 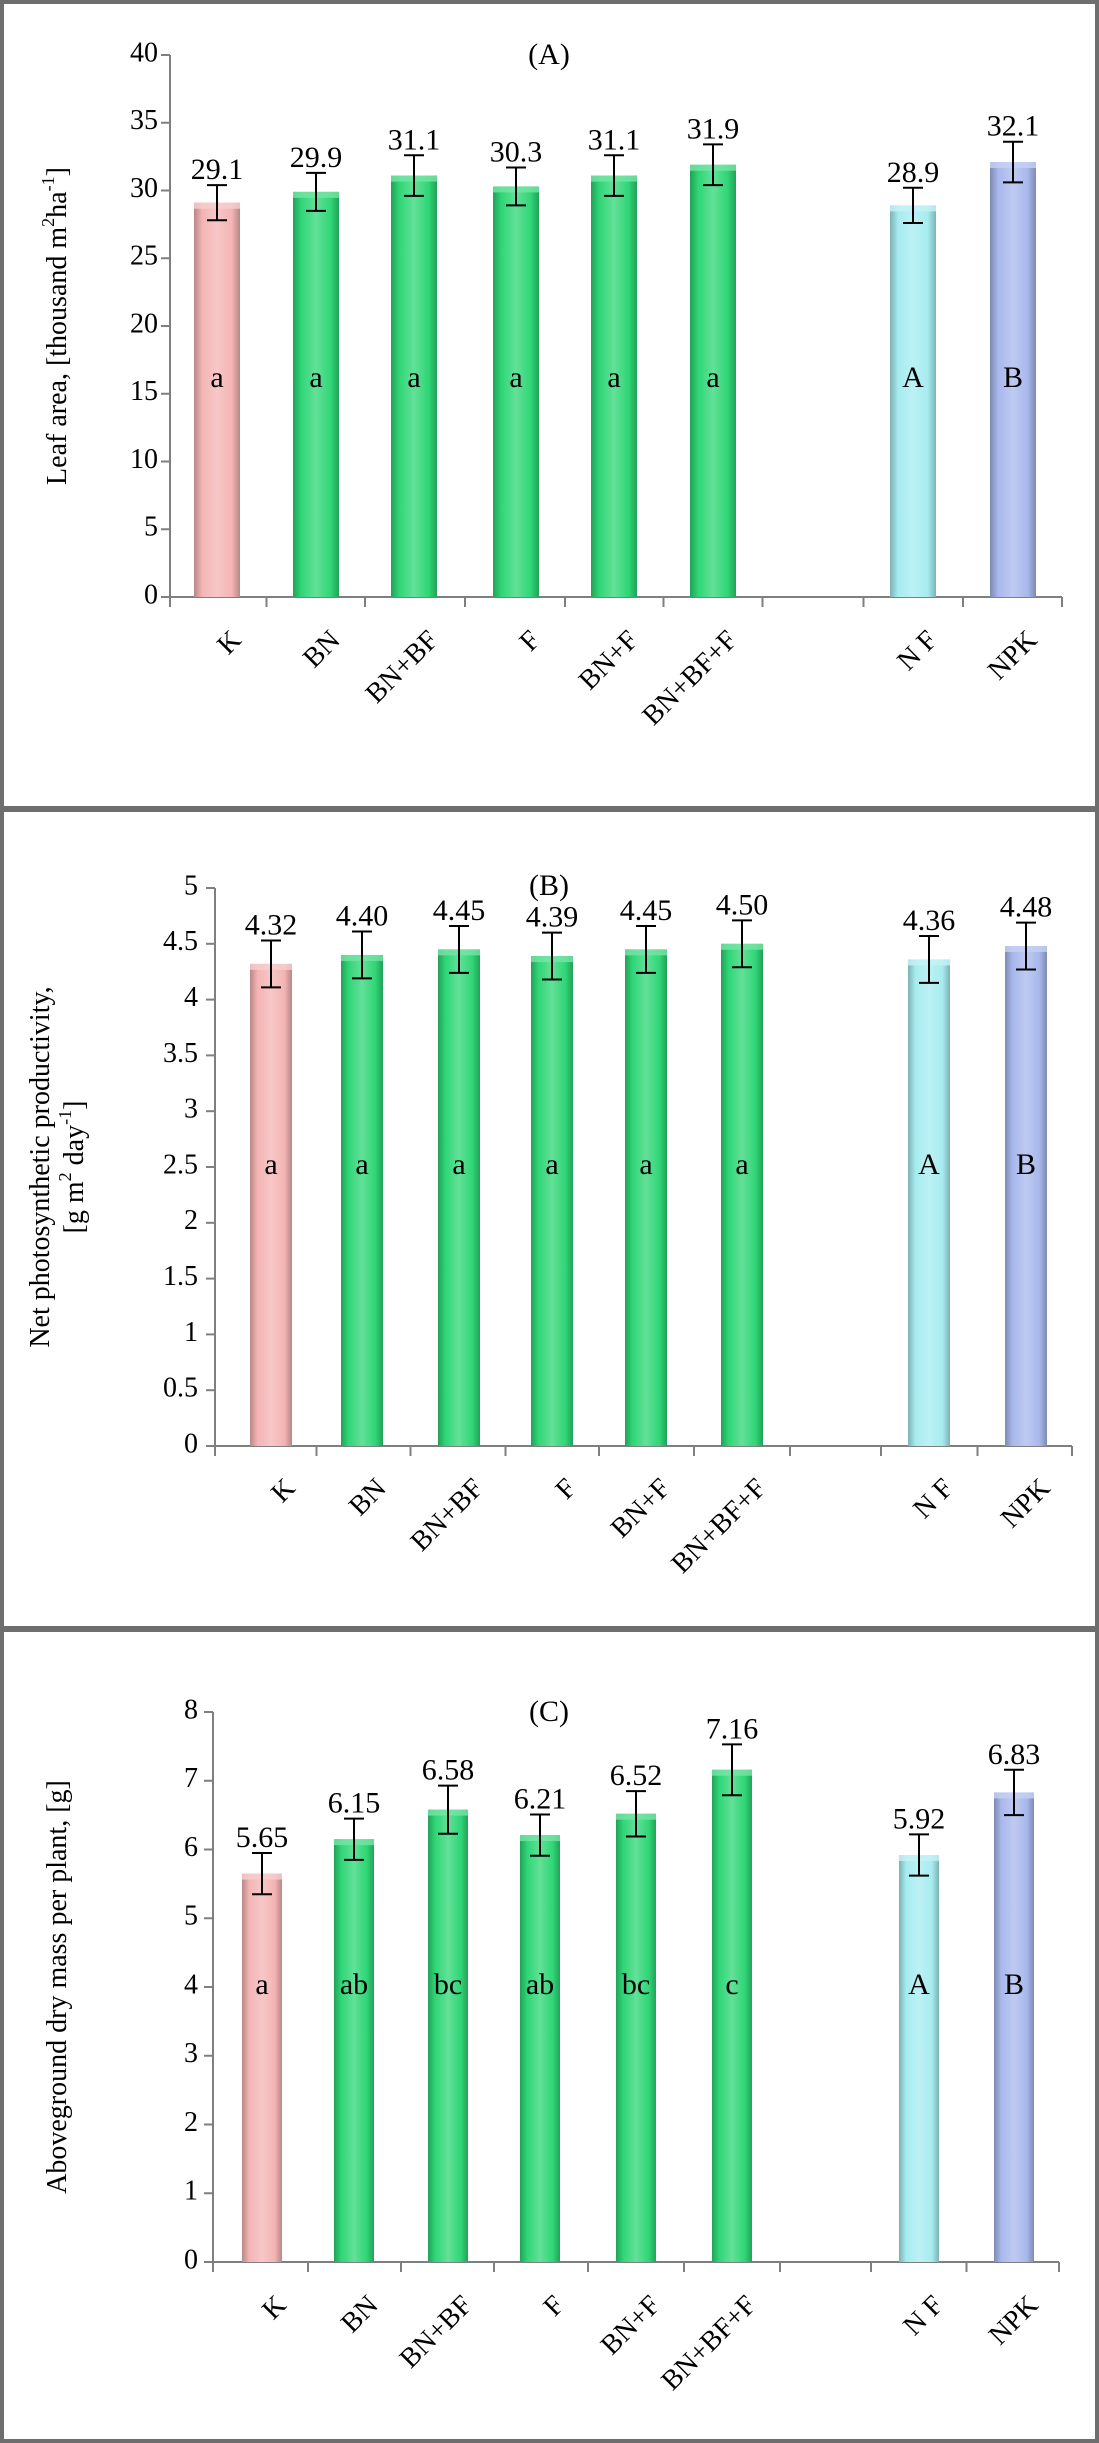 I want to click on y-tick-label: 35, so click(x=144, y=120).